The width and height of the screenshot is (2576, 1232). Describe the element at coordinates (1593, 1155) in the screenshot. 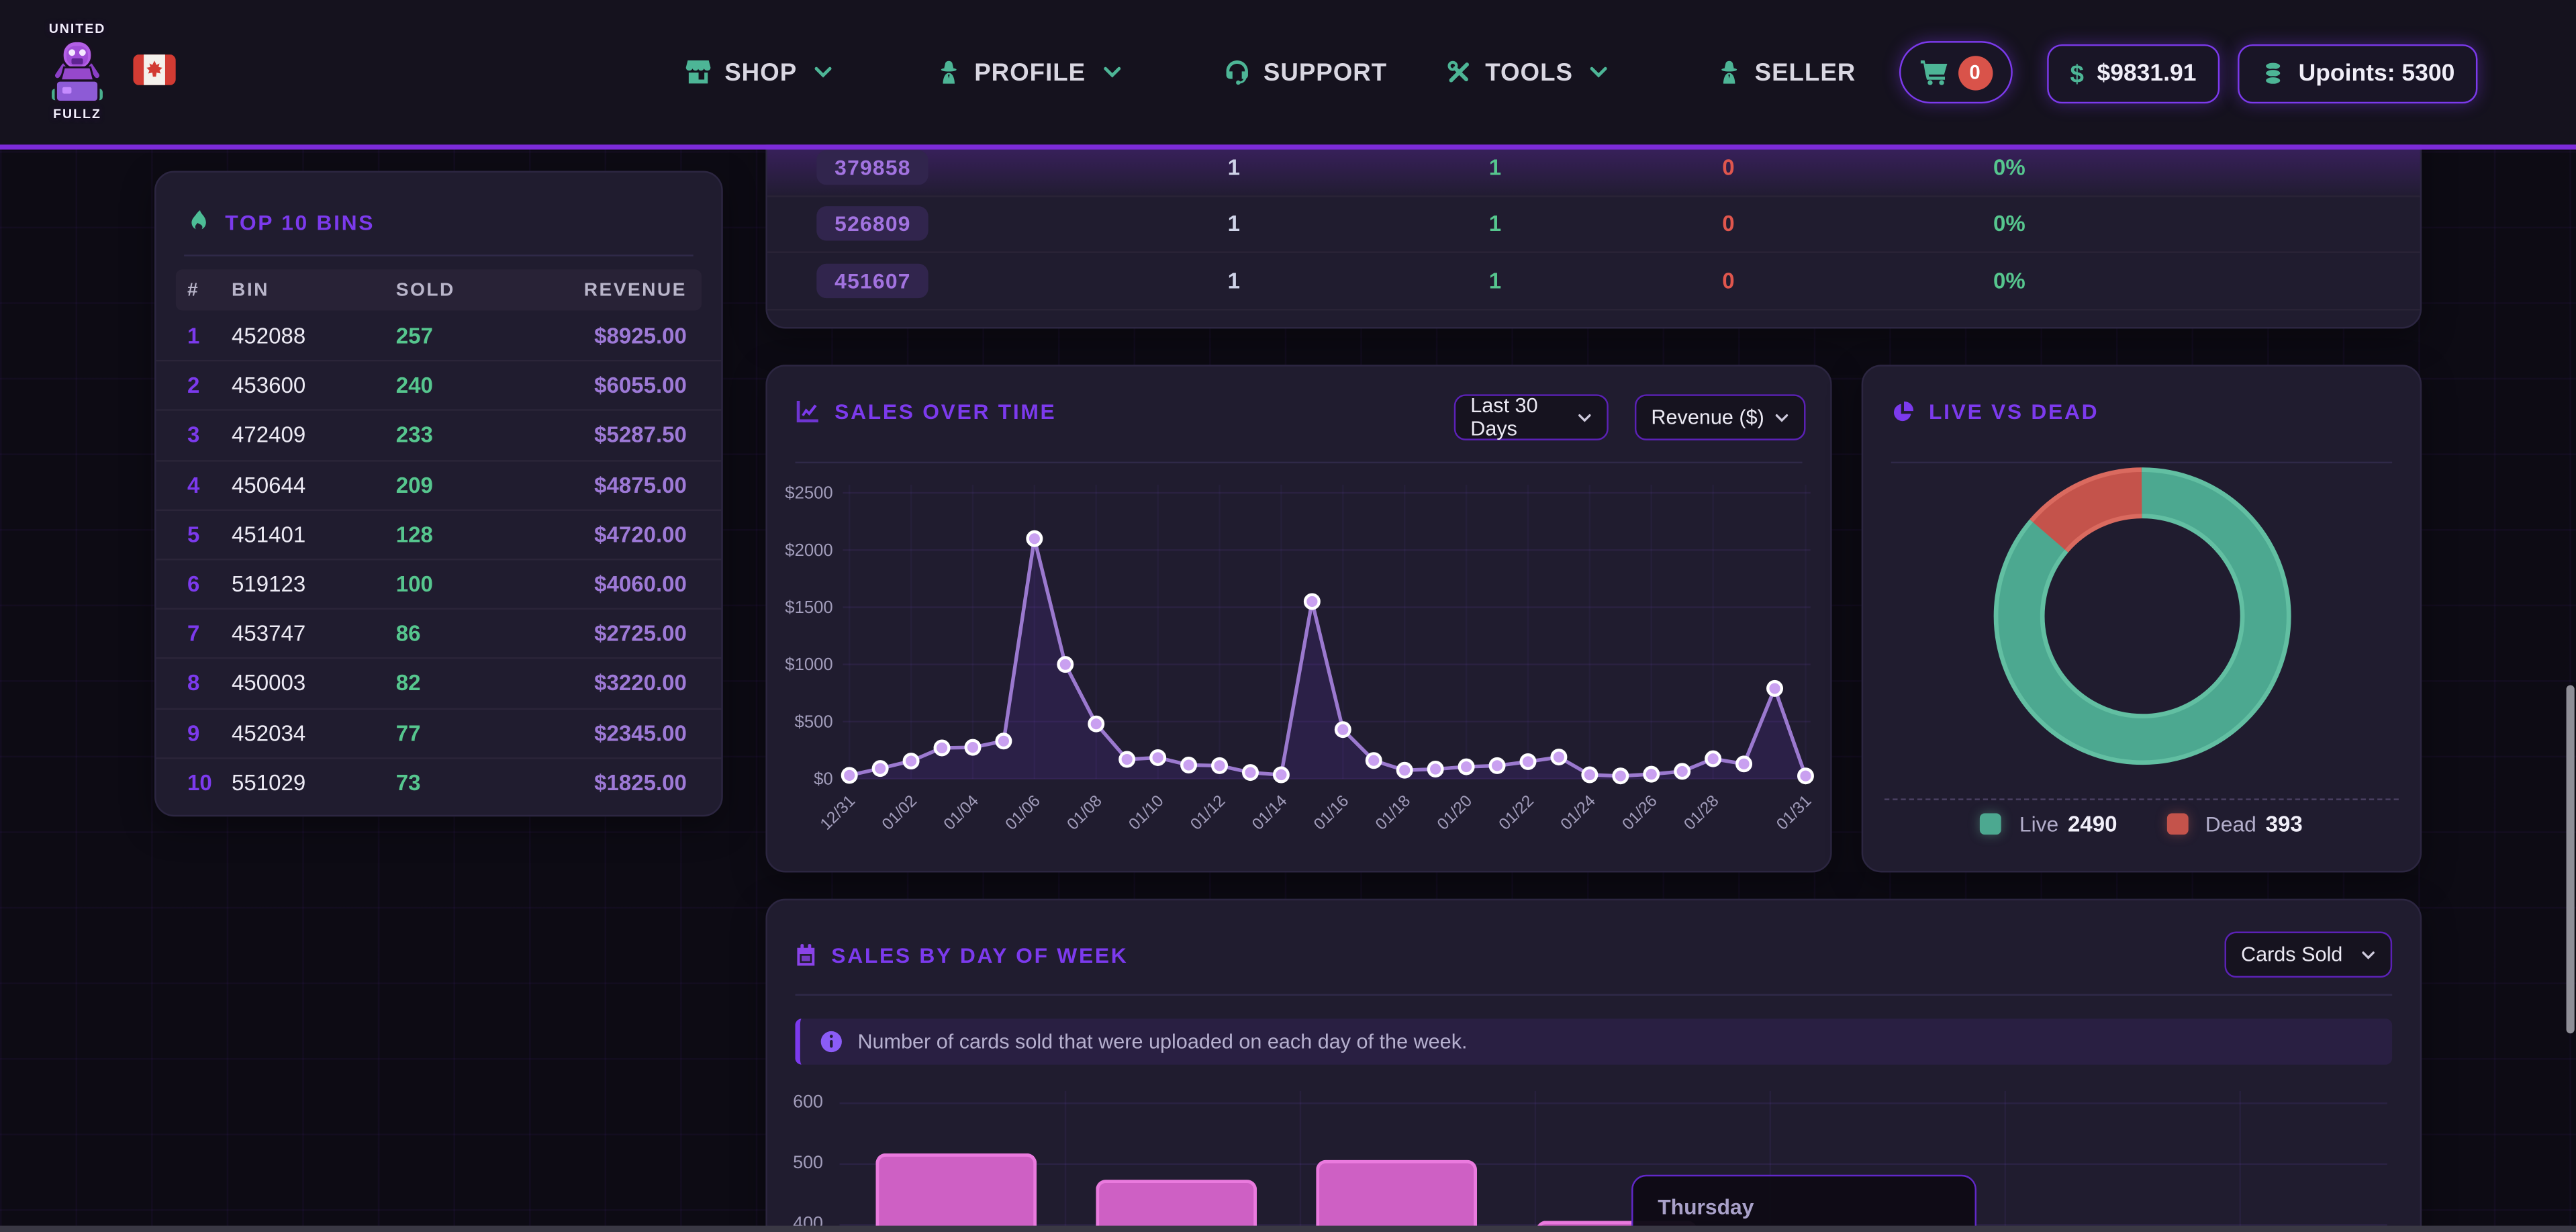

I see `sales-by-day-bar-chart: Thursday 600 500 400` at that location.